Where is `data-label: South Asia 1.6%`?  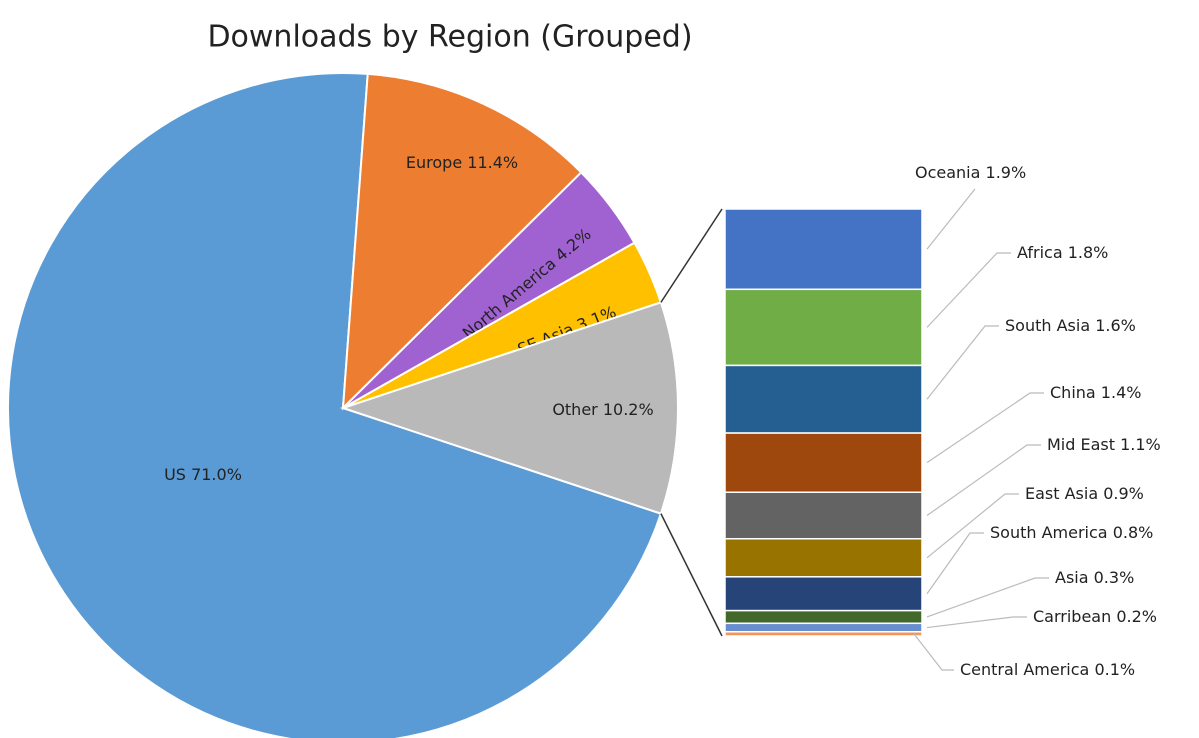
data-label: South Asia 1.6% is located at coordinates (1070, 325).